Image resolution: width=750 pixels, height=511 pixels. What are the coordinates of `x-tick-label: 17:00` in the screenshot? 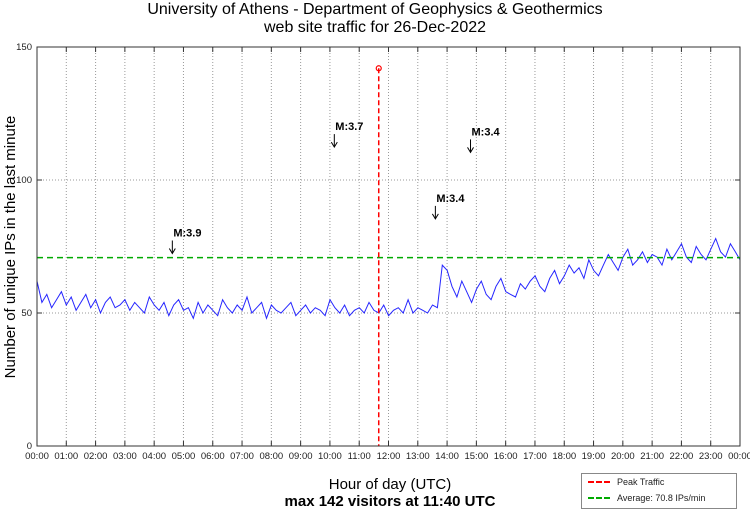 It's located at (535, 456).